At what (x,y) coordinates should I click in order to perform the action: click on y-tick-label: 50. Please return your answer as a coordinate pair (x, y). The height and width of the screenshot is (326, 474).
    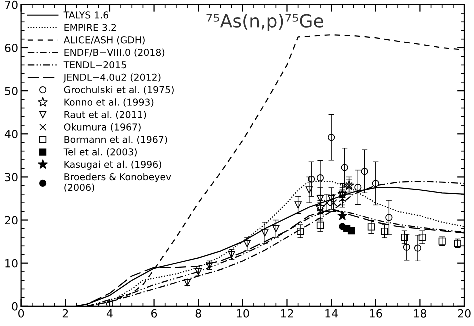
    Looking at the image, I should click on (11, 91).